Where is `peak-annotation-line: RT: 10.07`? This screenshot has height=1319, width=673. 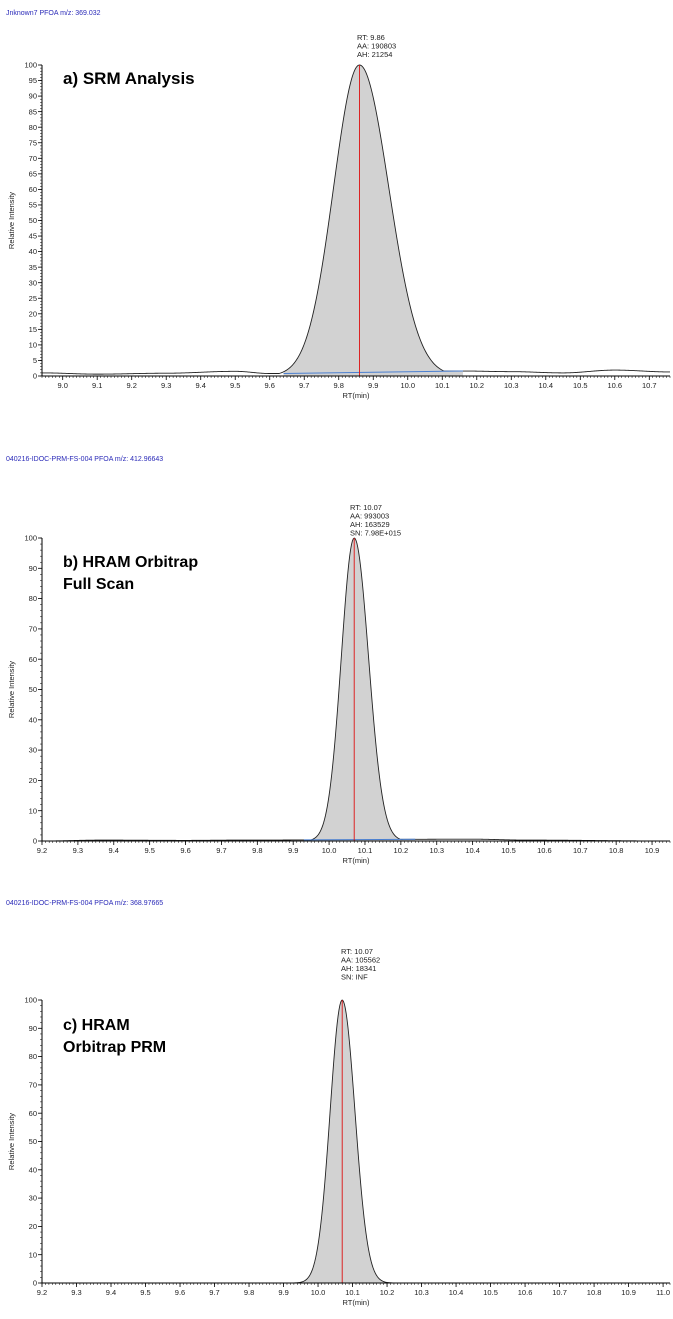
peak-annotation-line: RT: 10.07 is located at coordinates (366, 507).